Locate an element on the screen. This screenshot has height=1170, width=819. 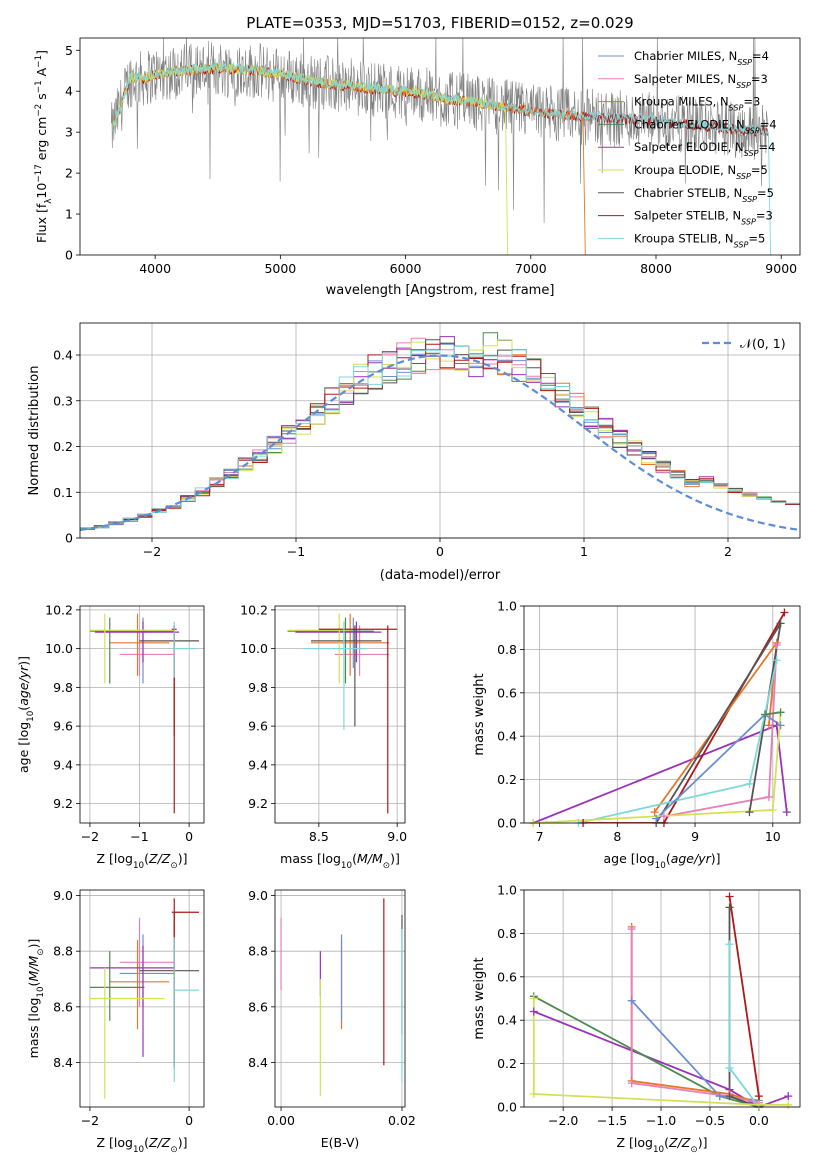
x-tick-label: −2.0 is located at coordinates (563, 1120).